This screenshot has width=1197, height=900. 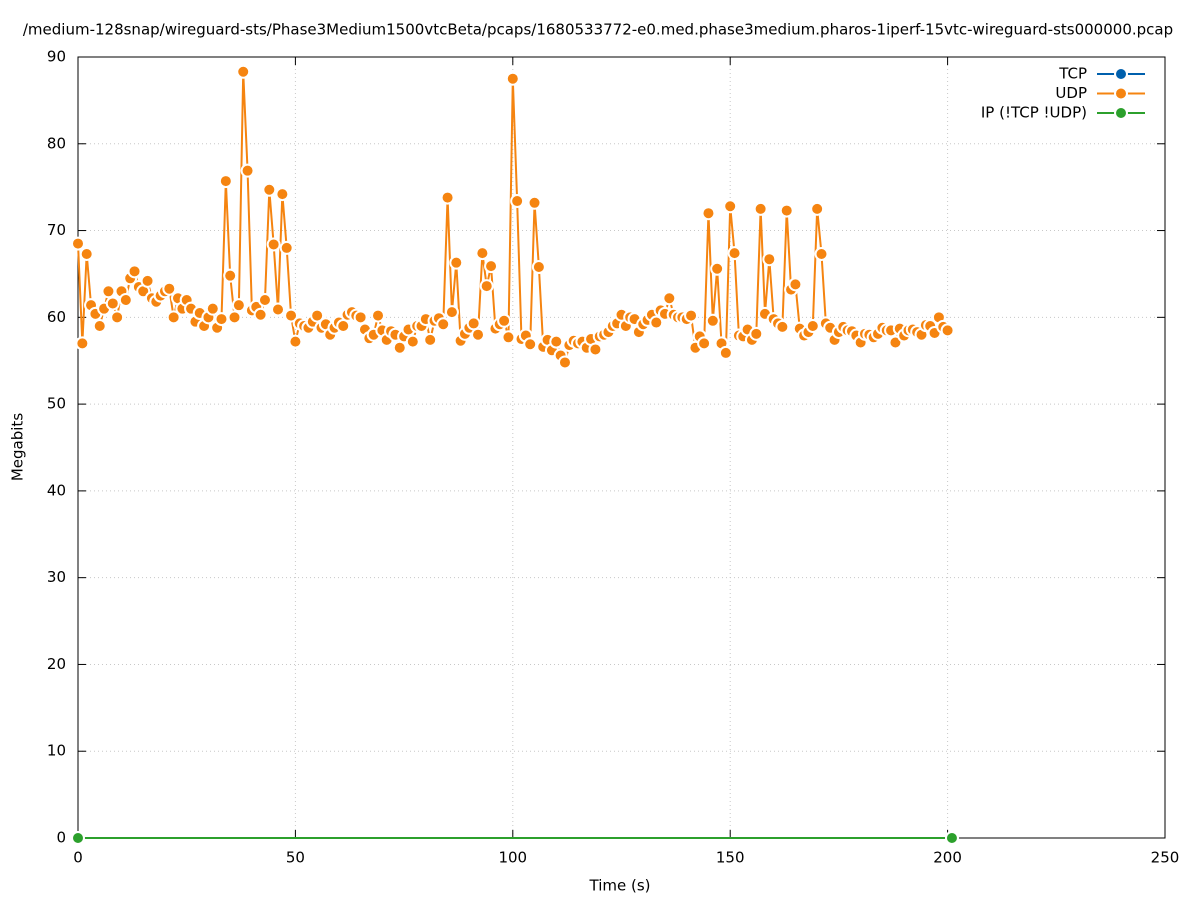 What do you see at coordinates (947, 858) in the screenshot?
I see `x-tick-label: 200` at bounding box center [947, 858].